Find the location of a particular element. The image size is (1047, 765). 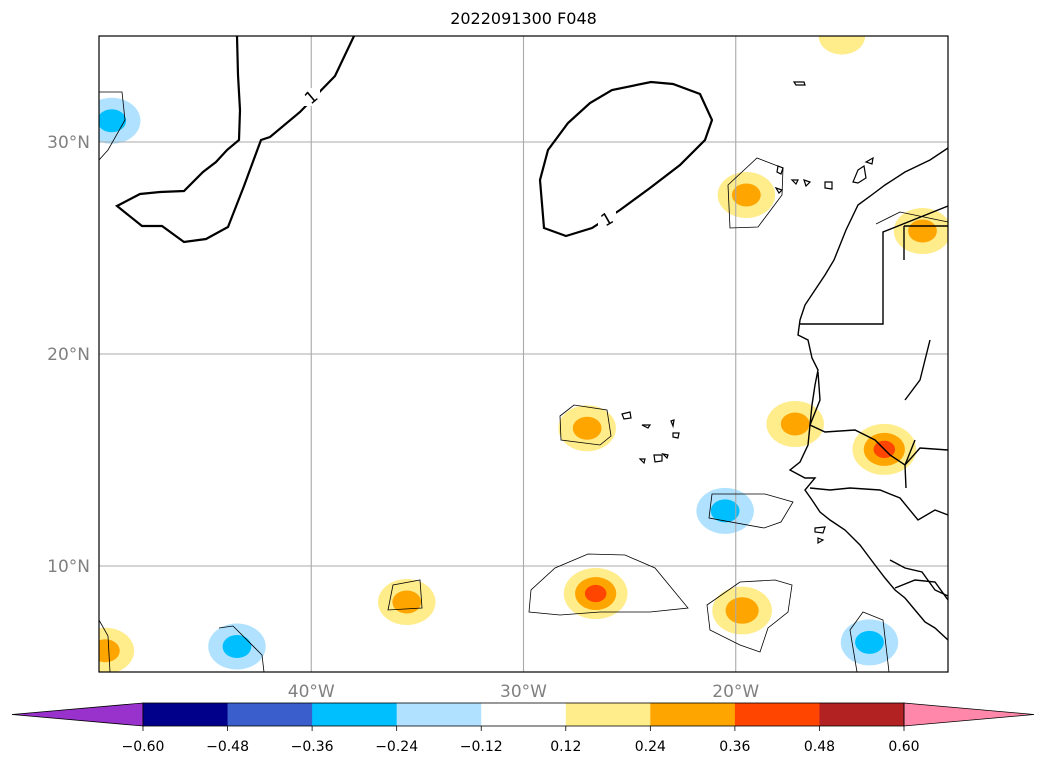

lon-tick-label: 30°W is located at coordinates (523, 692).